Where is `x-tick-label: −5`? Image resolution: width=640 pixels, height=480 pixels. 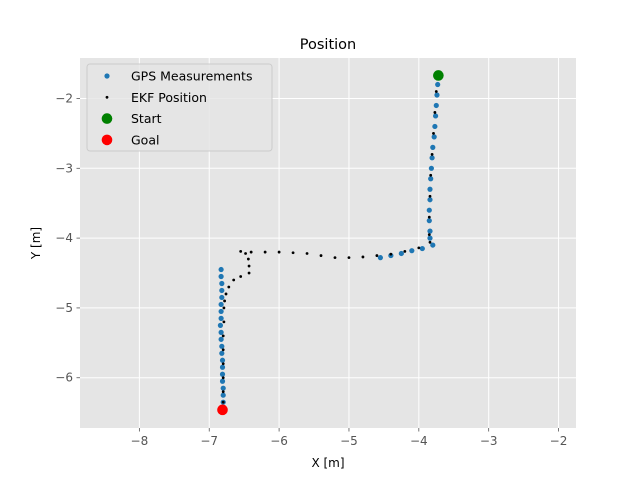 x-tick-label: −5 is located at coordinates (349, 441).